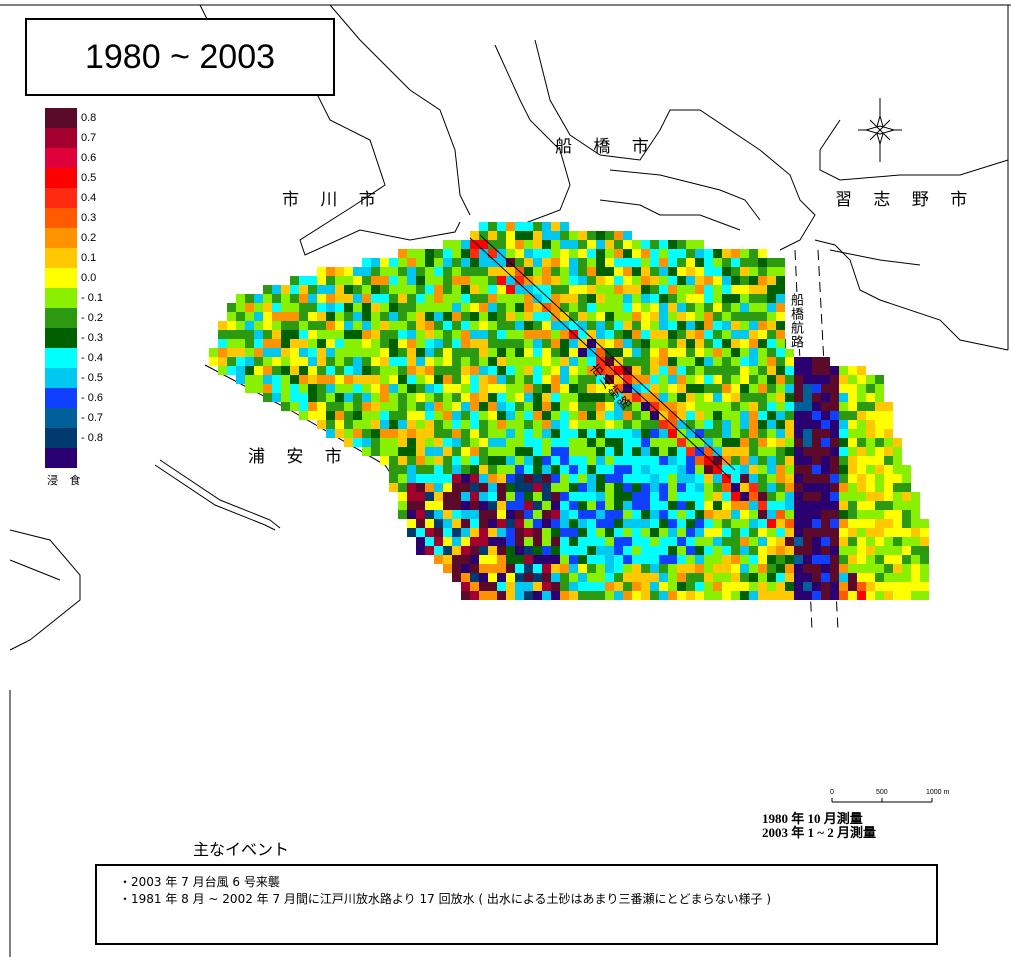 The height and width of the screenshot is (957, 1011). I want to click on legend-swatch, so click(61, 258).